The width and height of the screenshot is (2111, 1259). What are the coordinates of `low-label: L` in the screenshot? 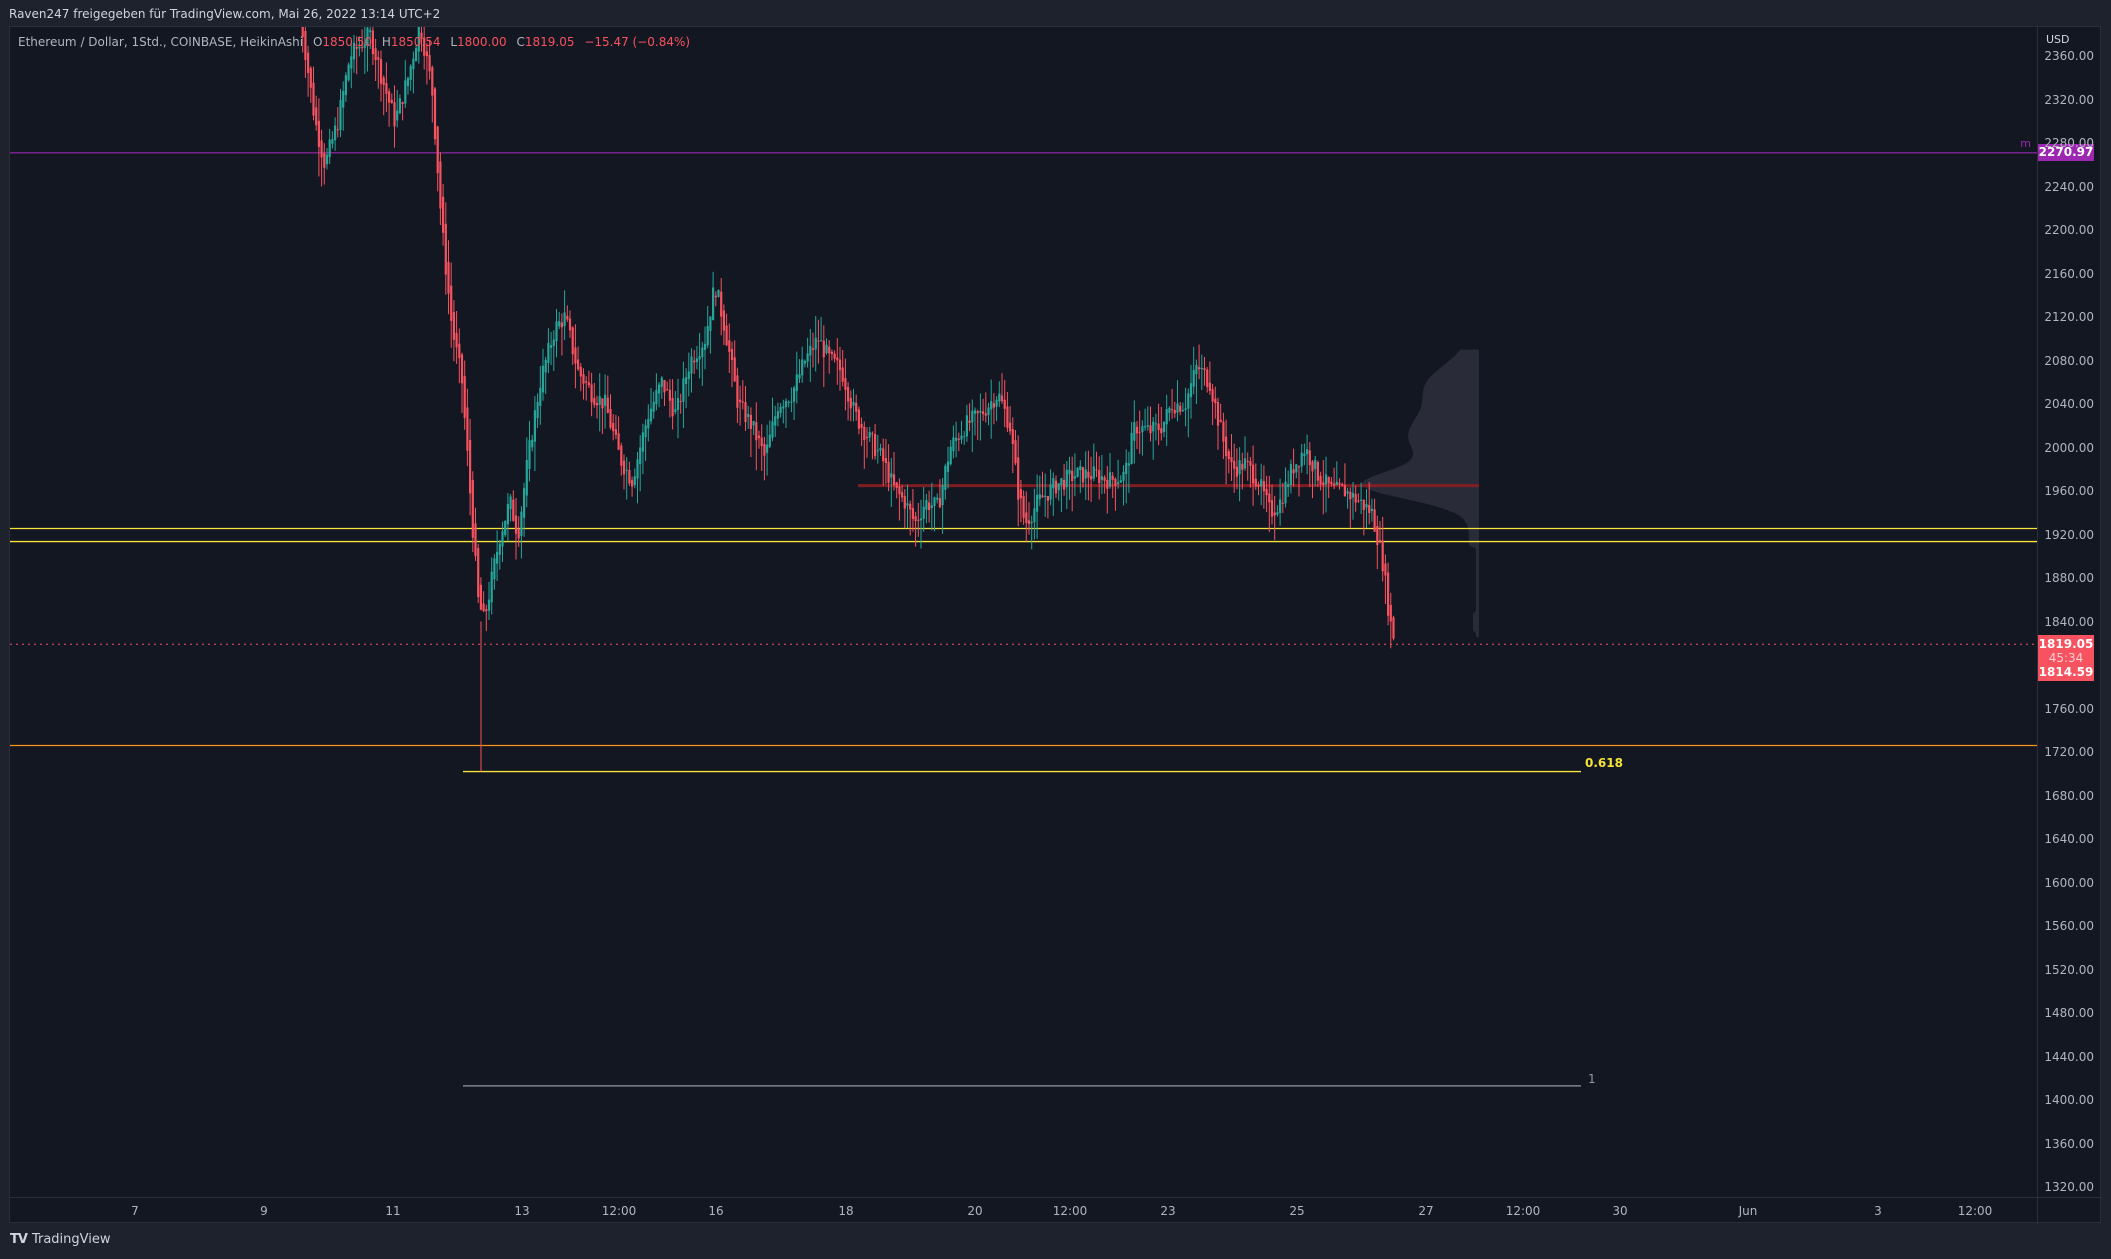 It's located at (454, 42).